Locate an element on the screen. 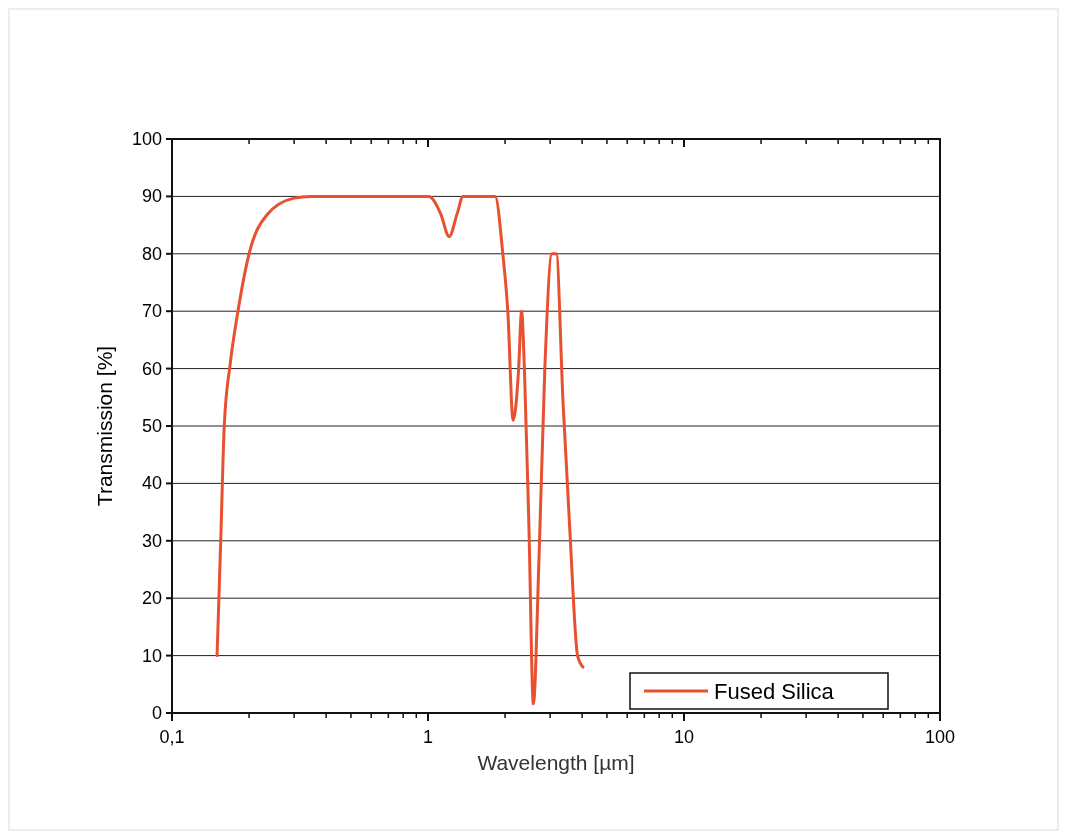  y-tick-label: 100 is located at coordinates (146, 139).